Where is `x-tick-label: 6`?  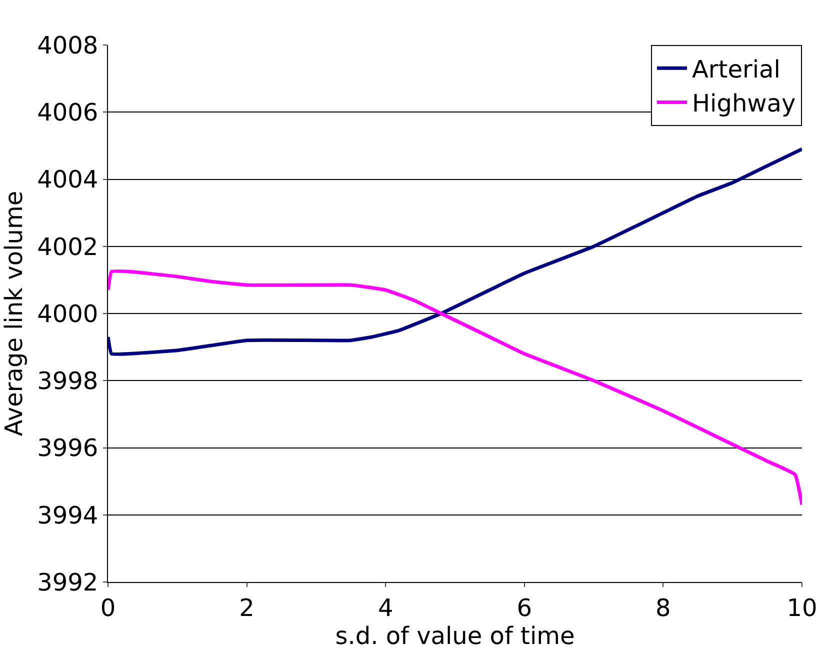
x-tick-label: 6 is located at coordinates (524, 608).